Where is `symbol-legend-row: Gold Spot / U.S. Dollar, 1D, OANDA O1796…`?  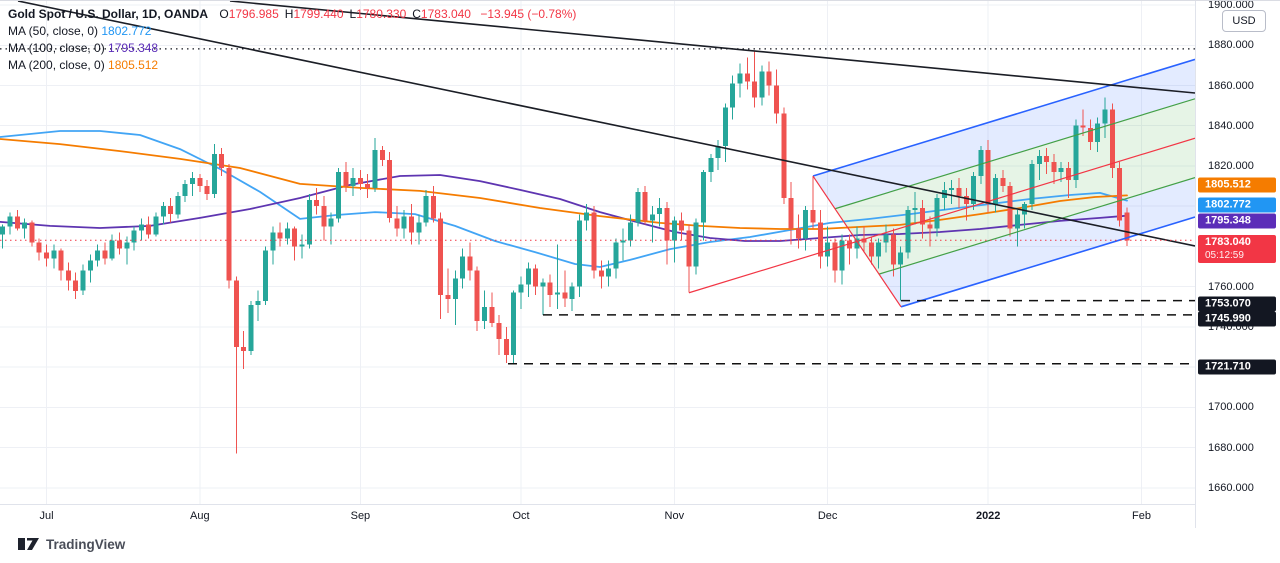 symbol-legend-row: Gold Spot / U.S. Dollar, 1D, OANDA O1796… is located at coordinates (292, 14).